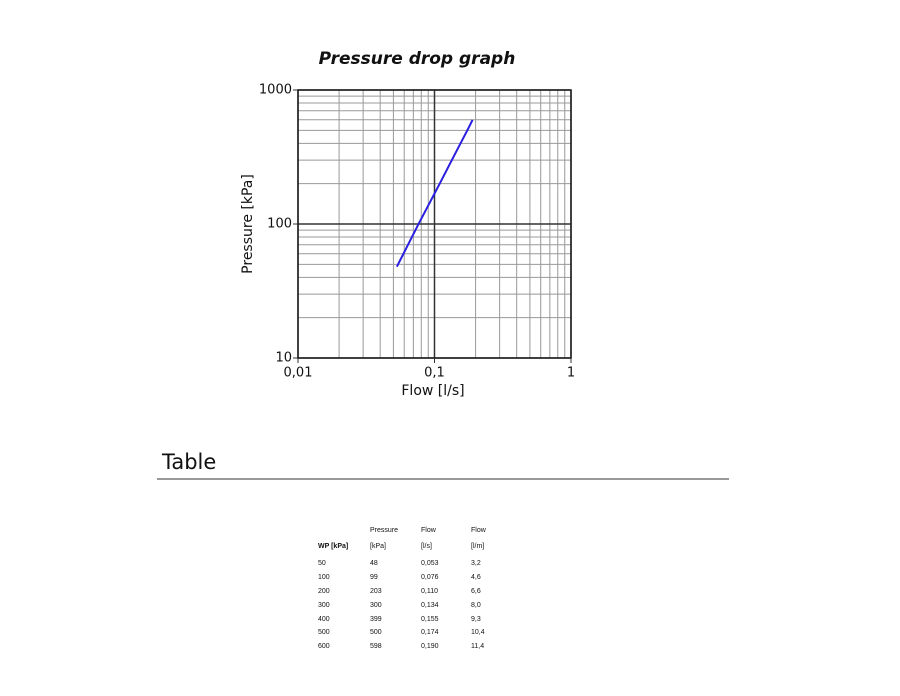 The width and height of the screenshot is (900, 696). Describe the element at coordinates (434, 373) in the screenshot. I see `x-tick-label: 0,1` at that location.